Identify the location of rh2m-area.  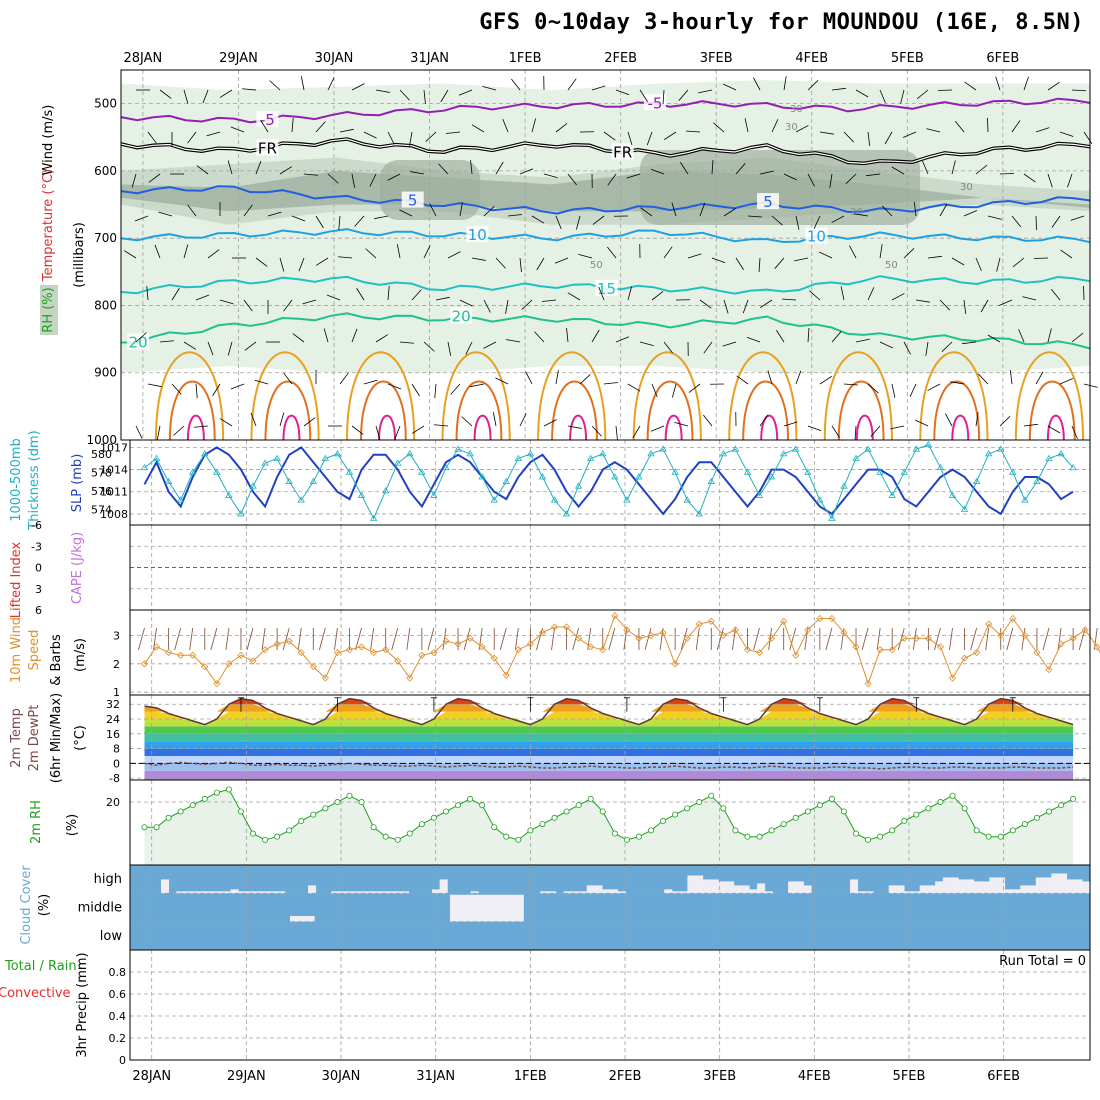
(609, 827).